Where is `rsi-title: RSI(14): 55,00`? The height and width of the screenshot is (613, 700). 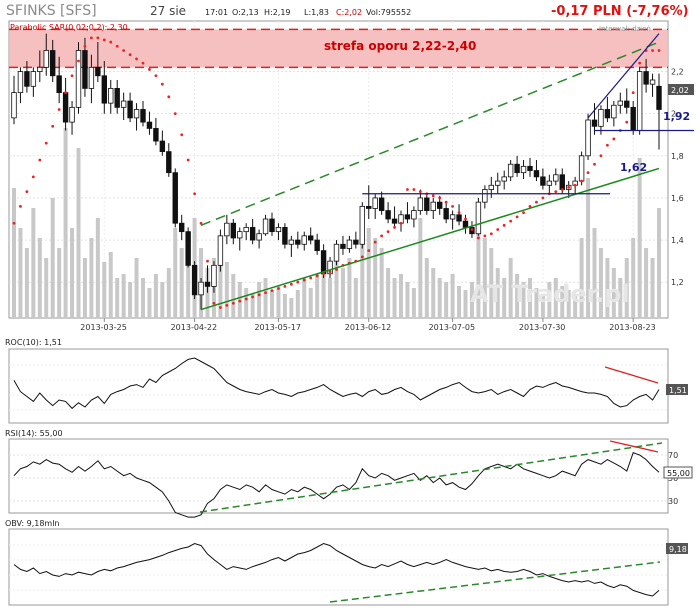 rsi-title: RSI(14): 55,00 is located at coordinates (34, 433).